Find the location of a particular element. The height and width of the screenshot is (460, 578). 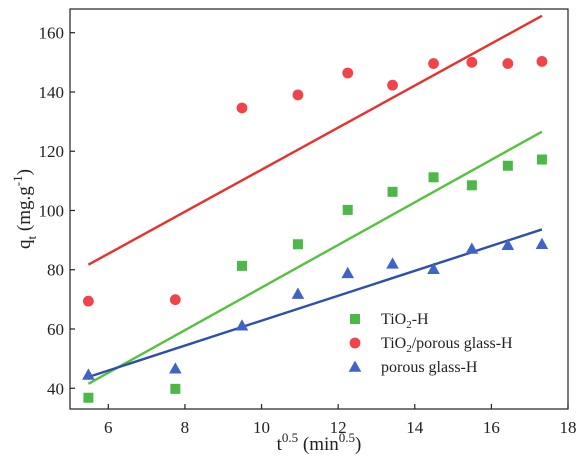

y-axis-title: qt (mg.g-1) is located at coordinates (24, 209).